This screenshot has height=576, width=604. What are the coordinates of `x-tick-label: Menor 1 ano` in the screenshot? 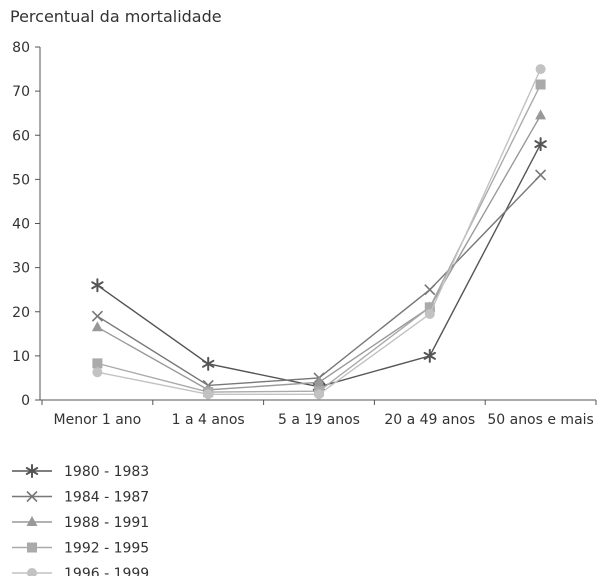 It's located at (98, 420).